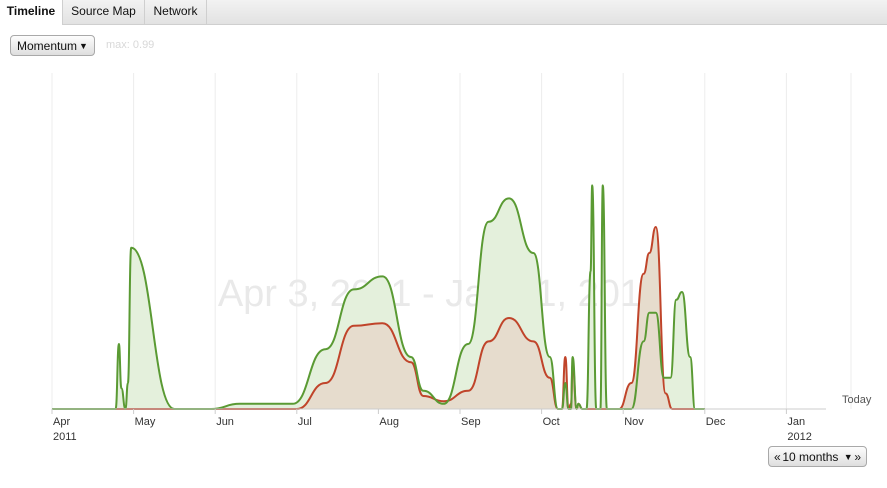  What do you see at coordinates (857, 456) in the screenshot?
I see `range-next-button: »` at bounding box center [857, 456].